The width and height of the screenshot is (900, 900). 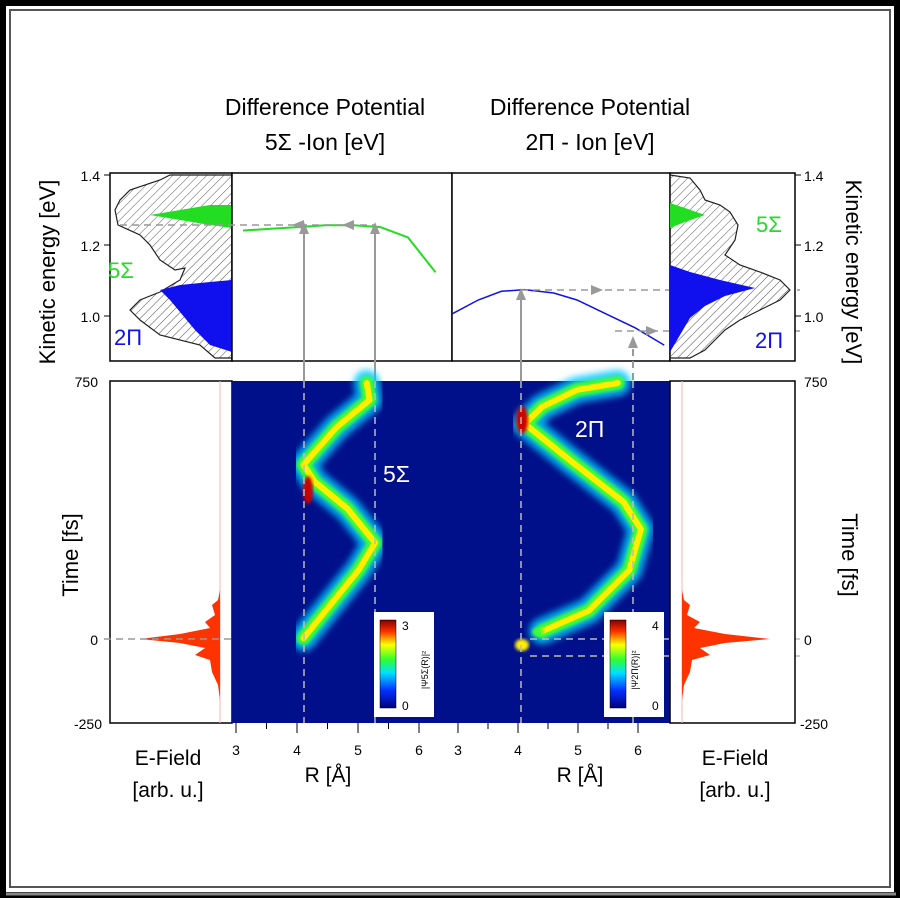 I want to click on colorbar-right-label: |Ψ2Π(R)|², so click(x=635, y=669).